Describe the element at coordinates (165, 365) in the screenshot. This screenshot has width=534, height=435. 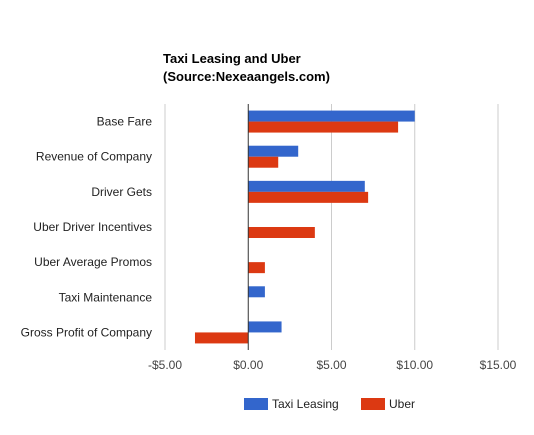
I see `x-tick-label: -$5.00` at that location.